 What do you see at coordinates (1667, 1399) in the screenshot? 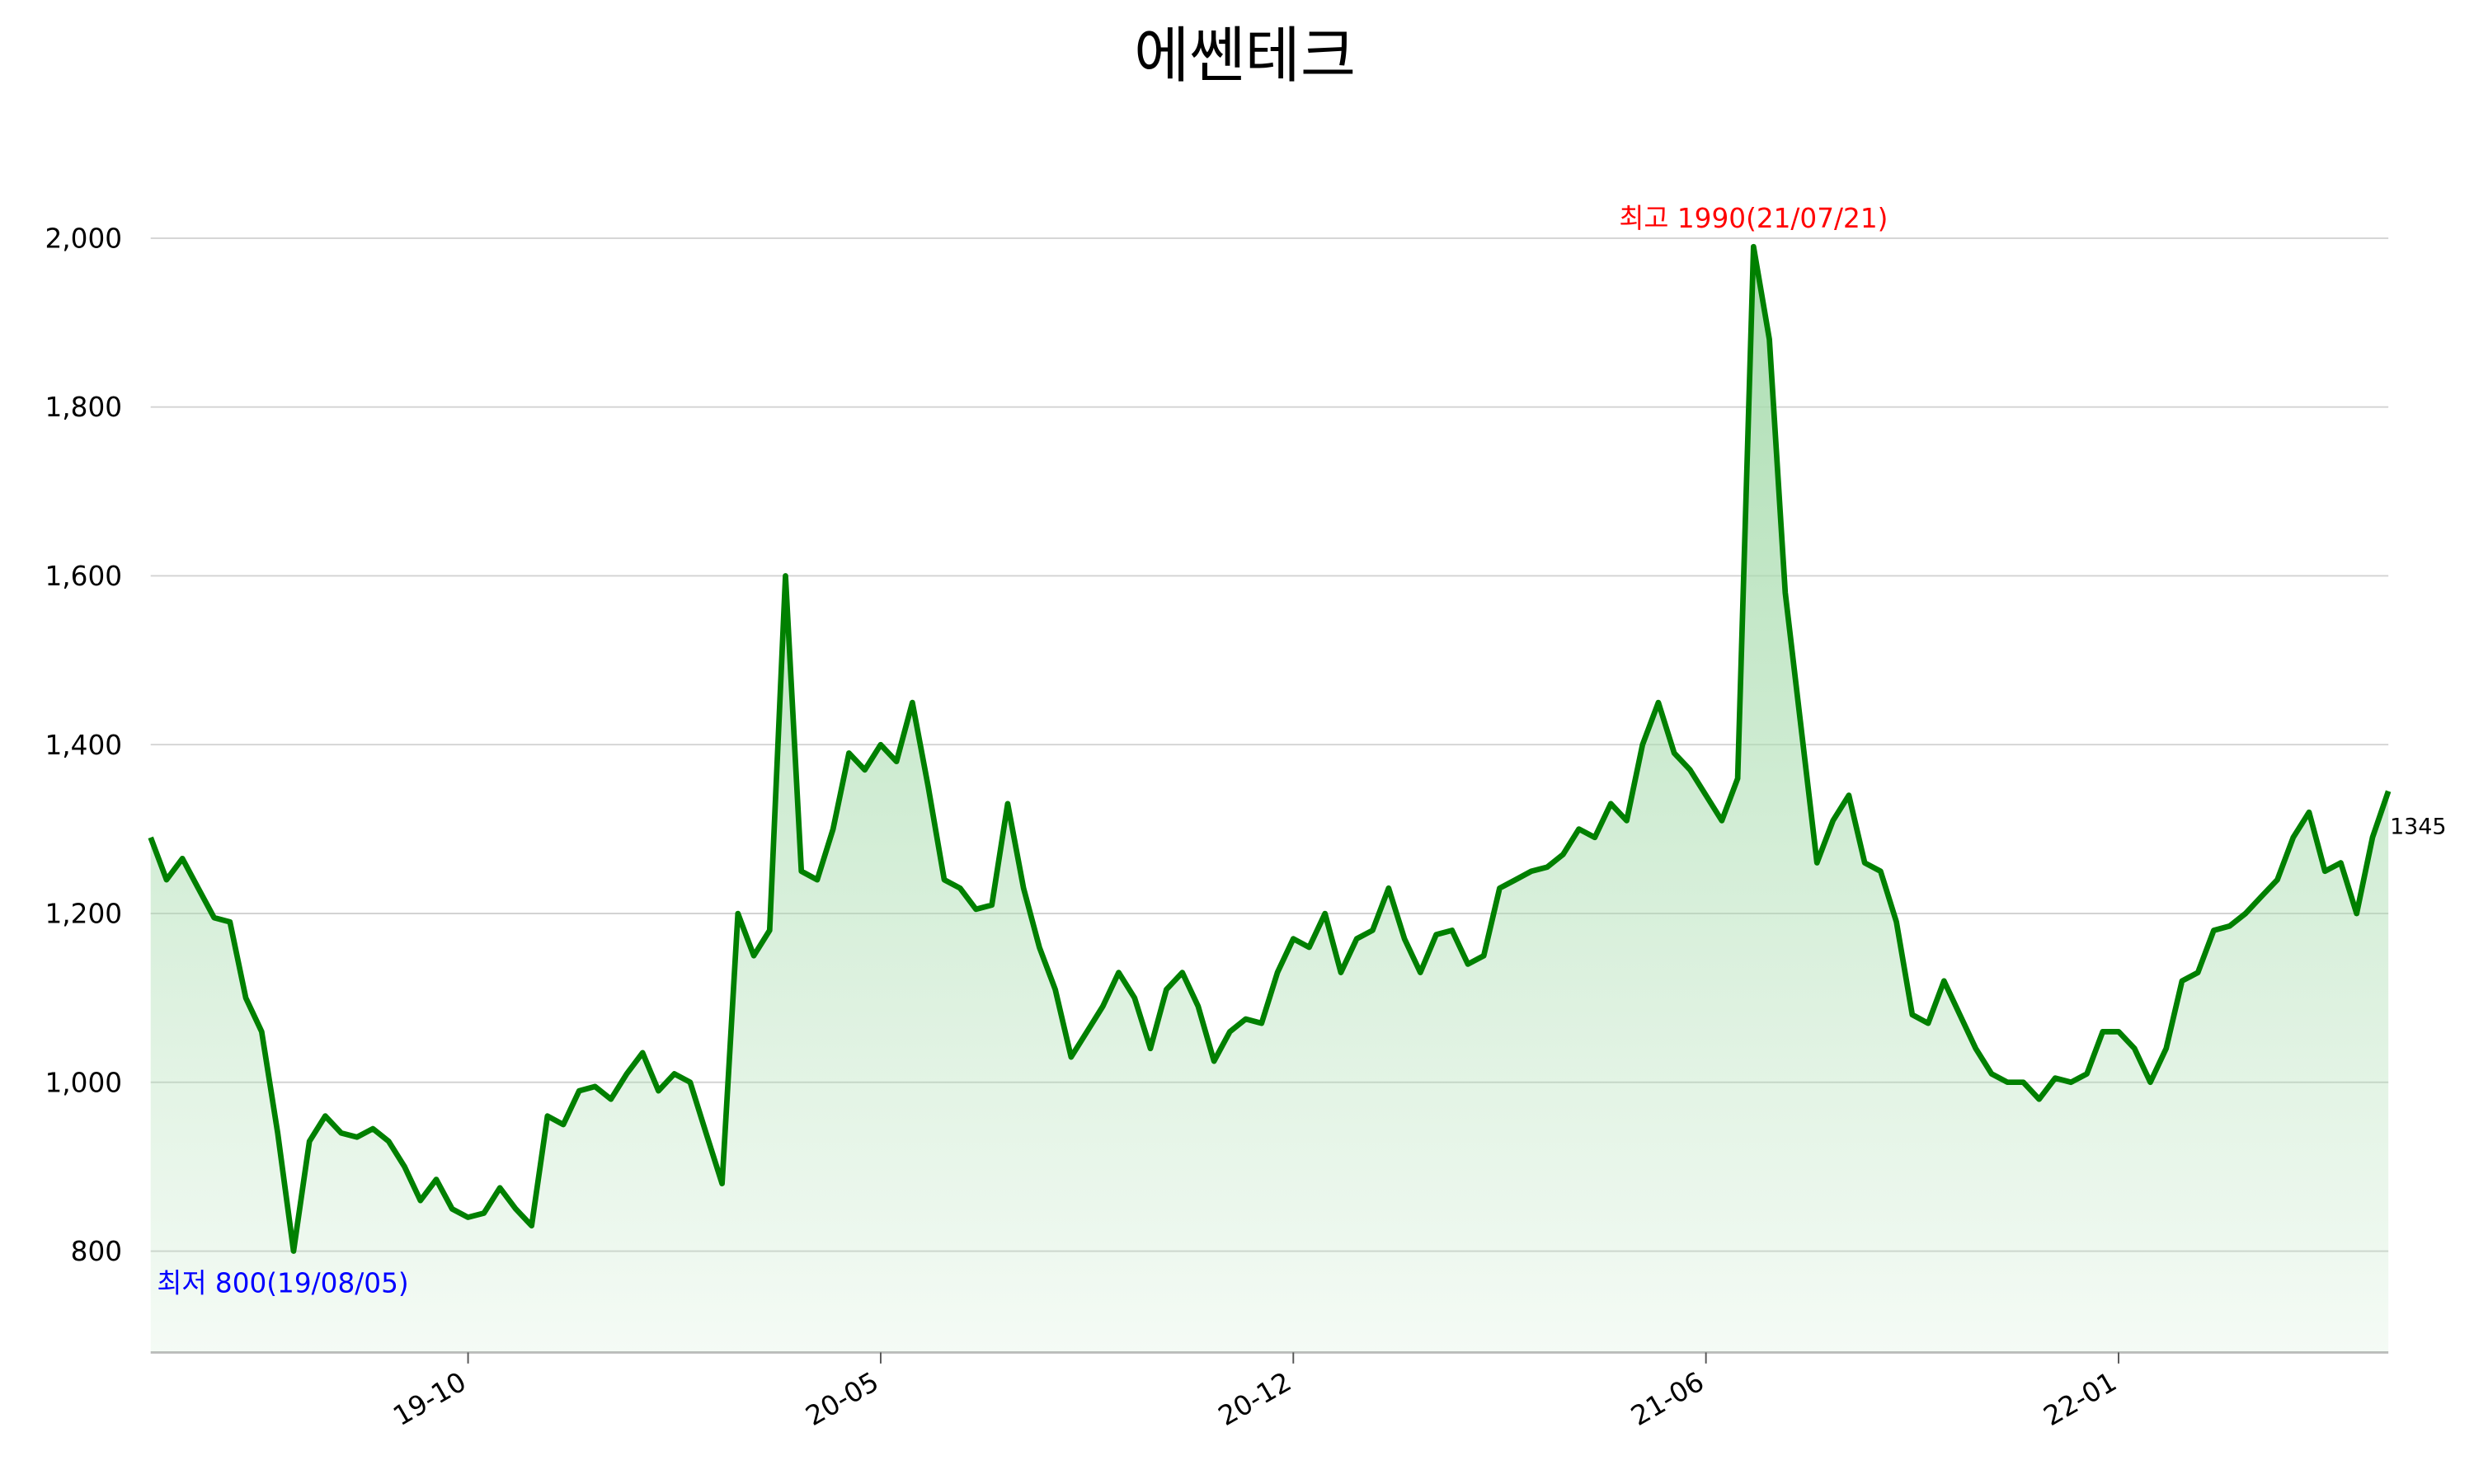
I see `x-tick-label: 21-06` at bounding box center [1667, 1399].